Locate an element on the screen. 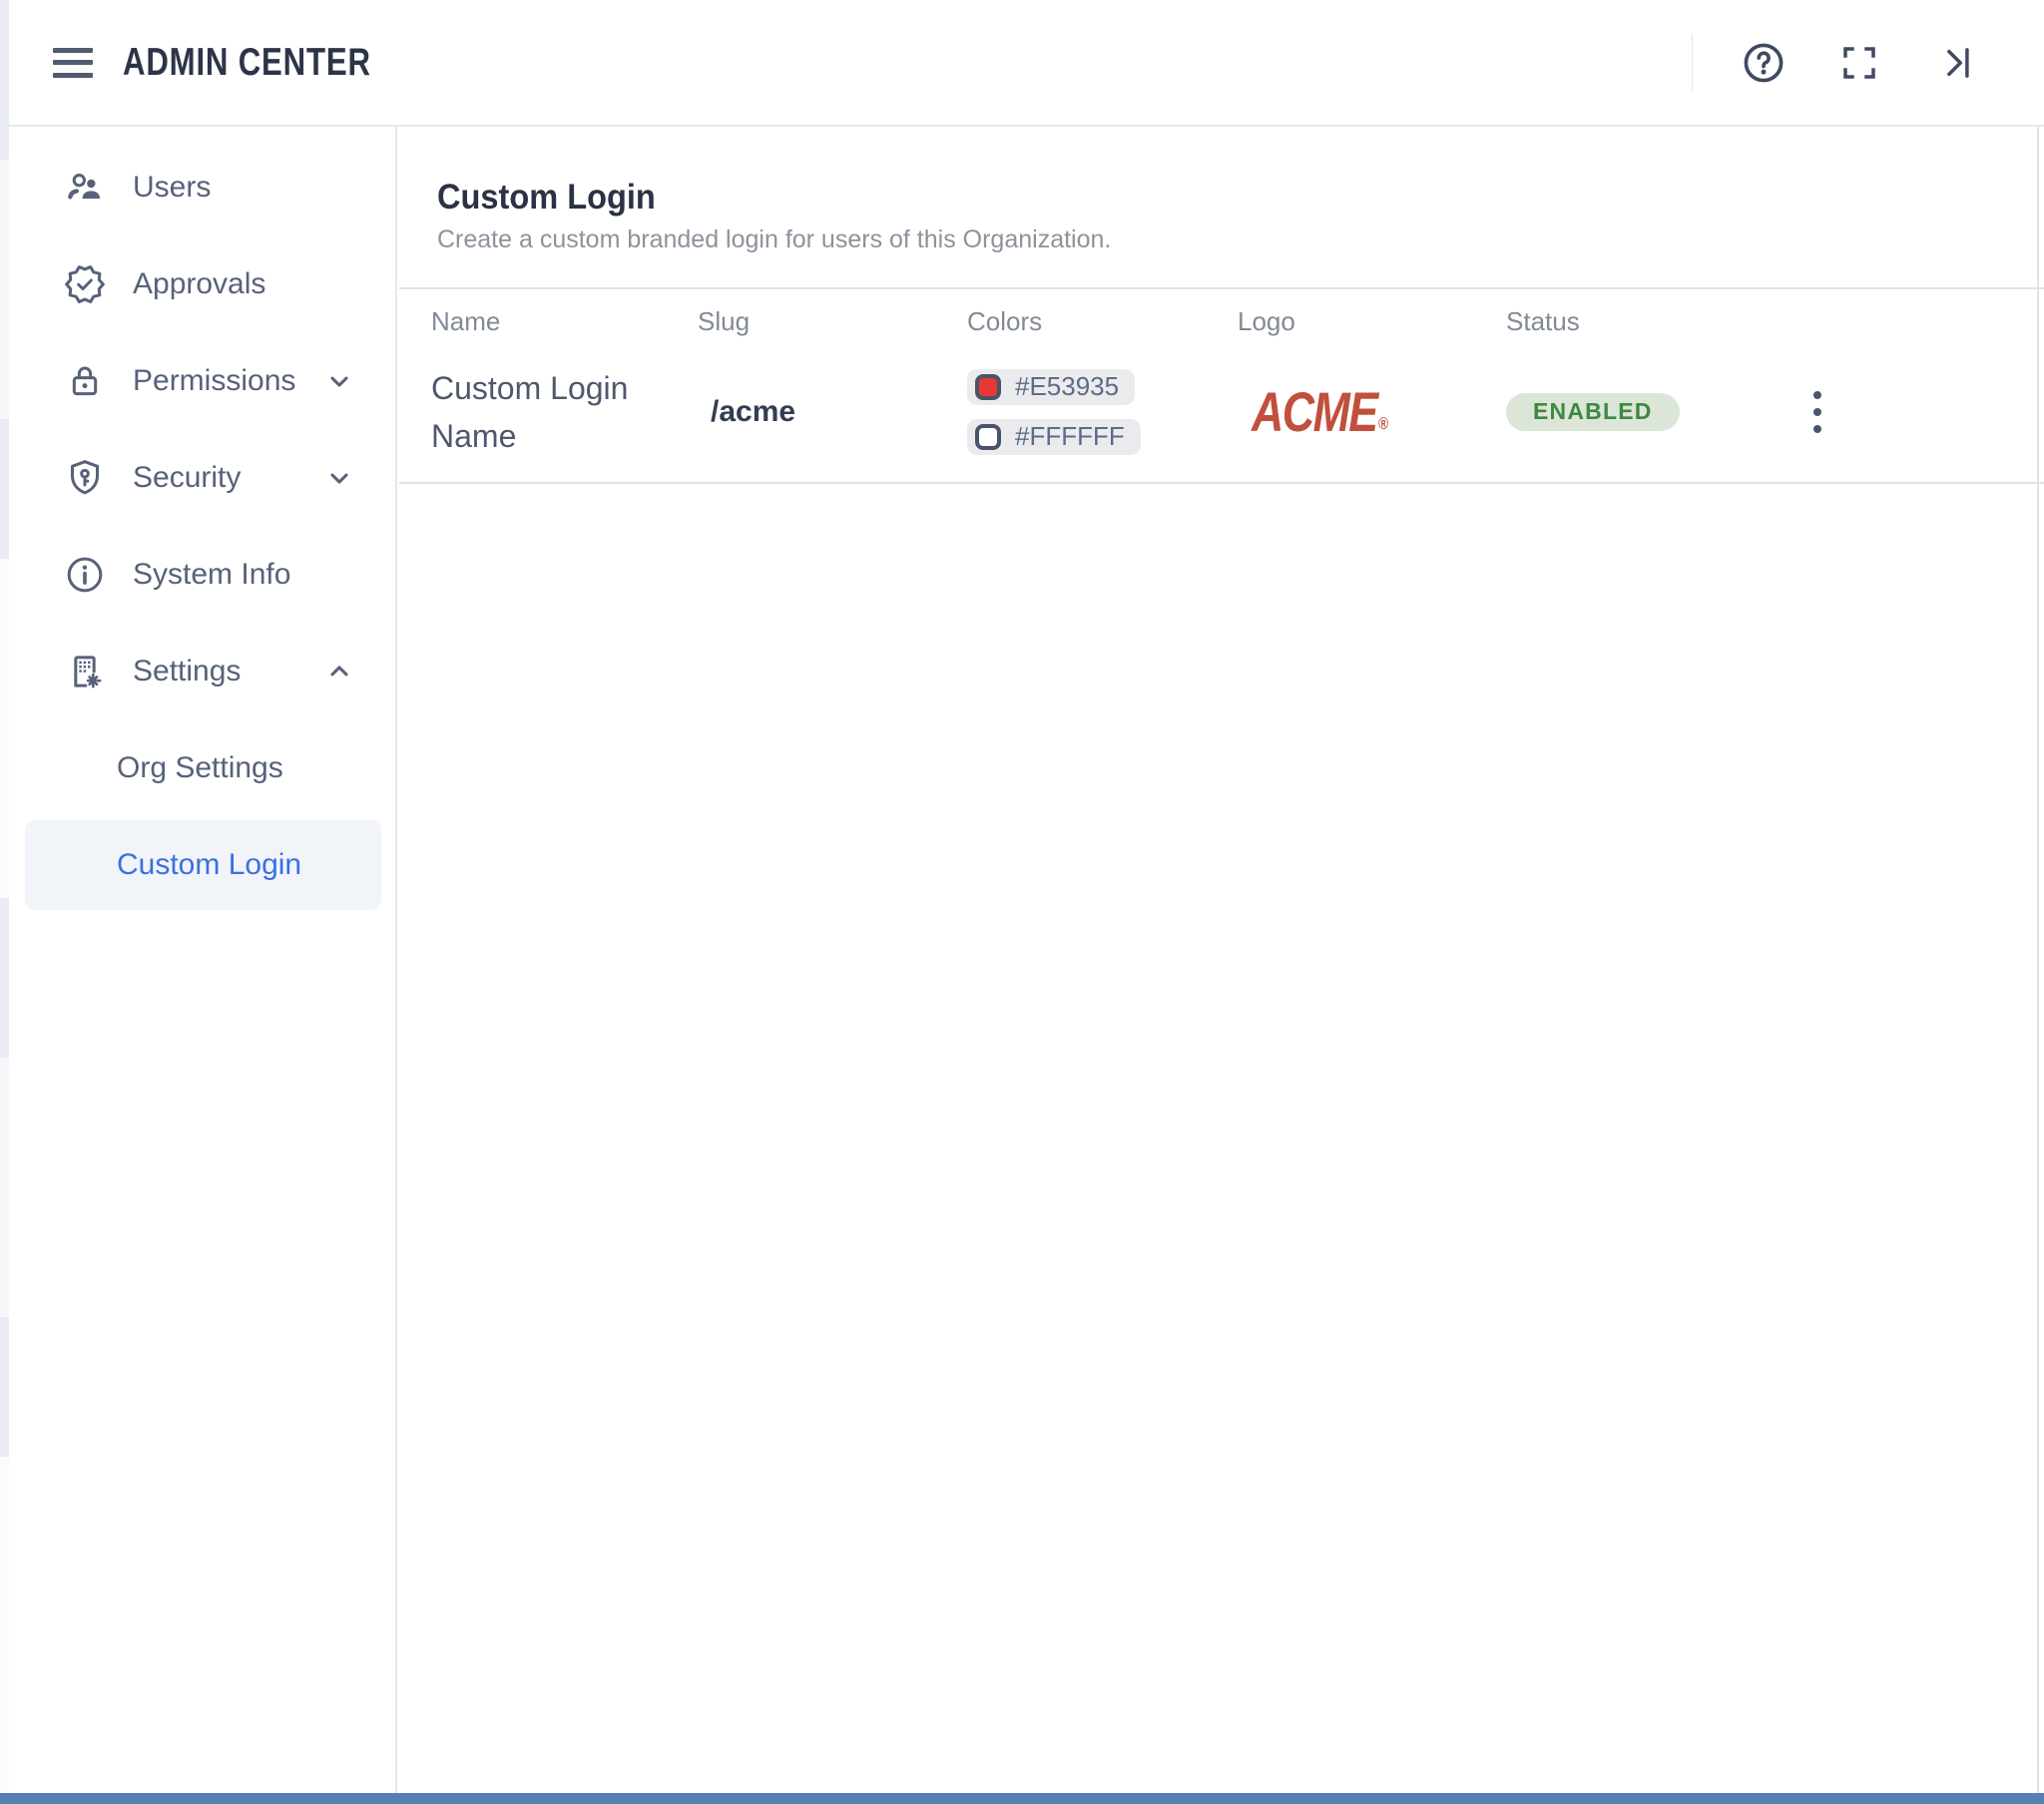 The image size is (2044, 1804). column-header-colors: Colors is located at coordinates (1005, 320).